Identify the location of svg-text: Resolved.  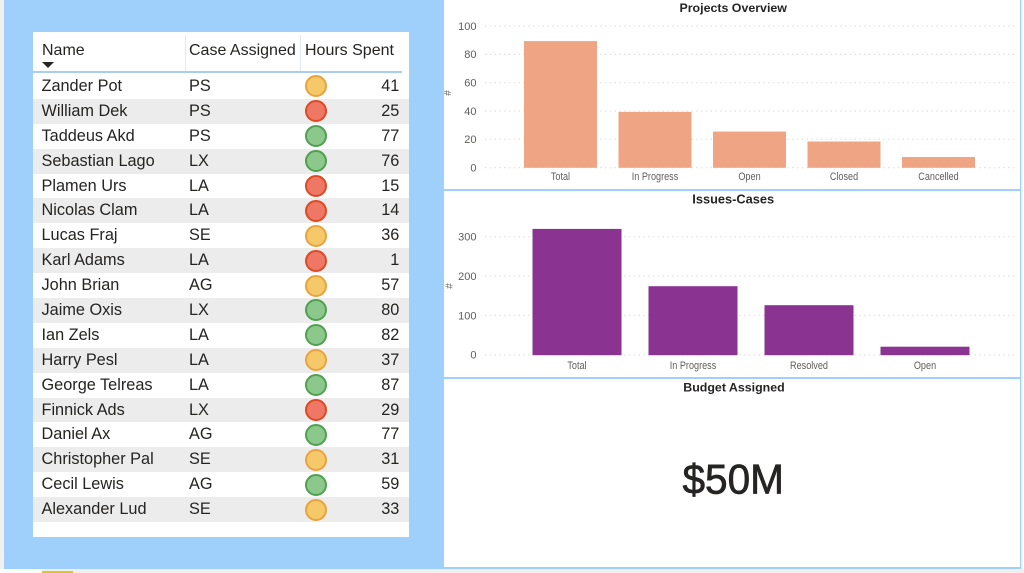
(809, 366).